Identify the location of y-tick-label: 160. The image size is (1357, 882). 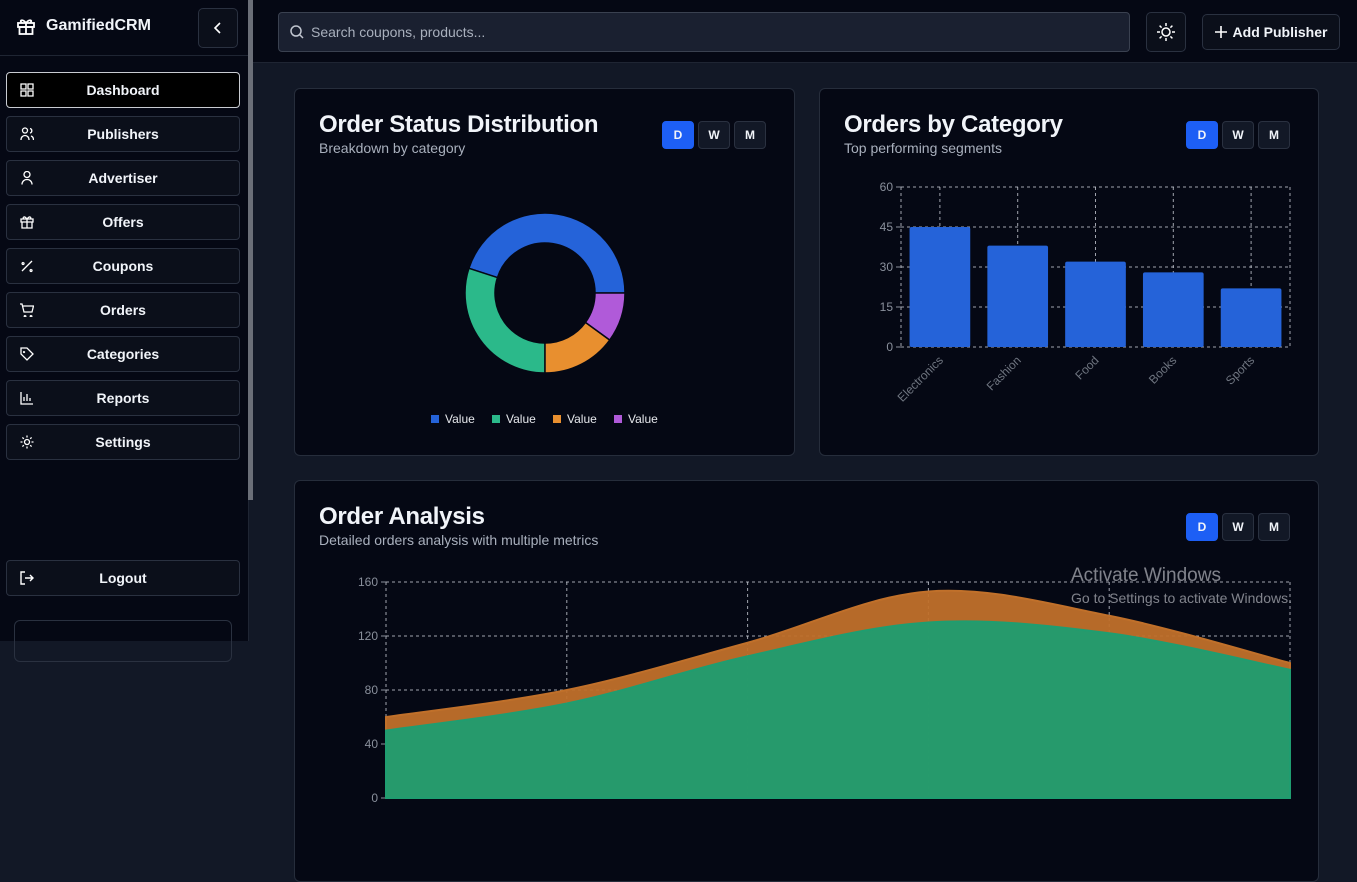
(368, 582).